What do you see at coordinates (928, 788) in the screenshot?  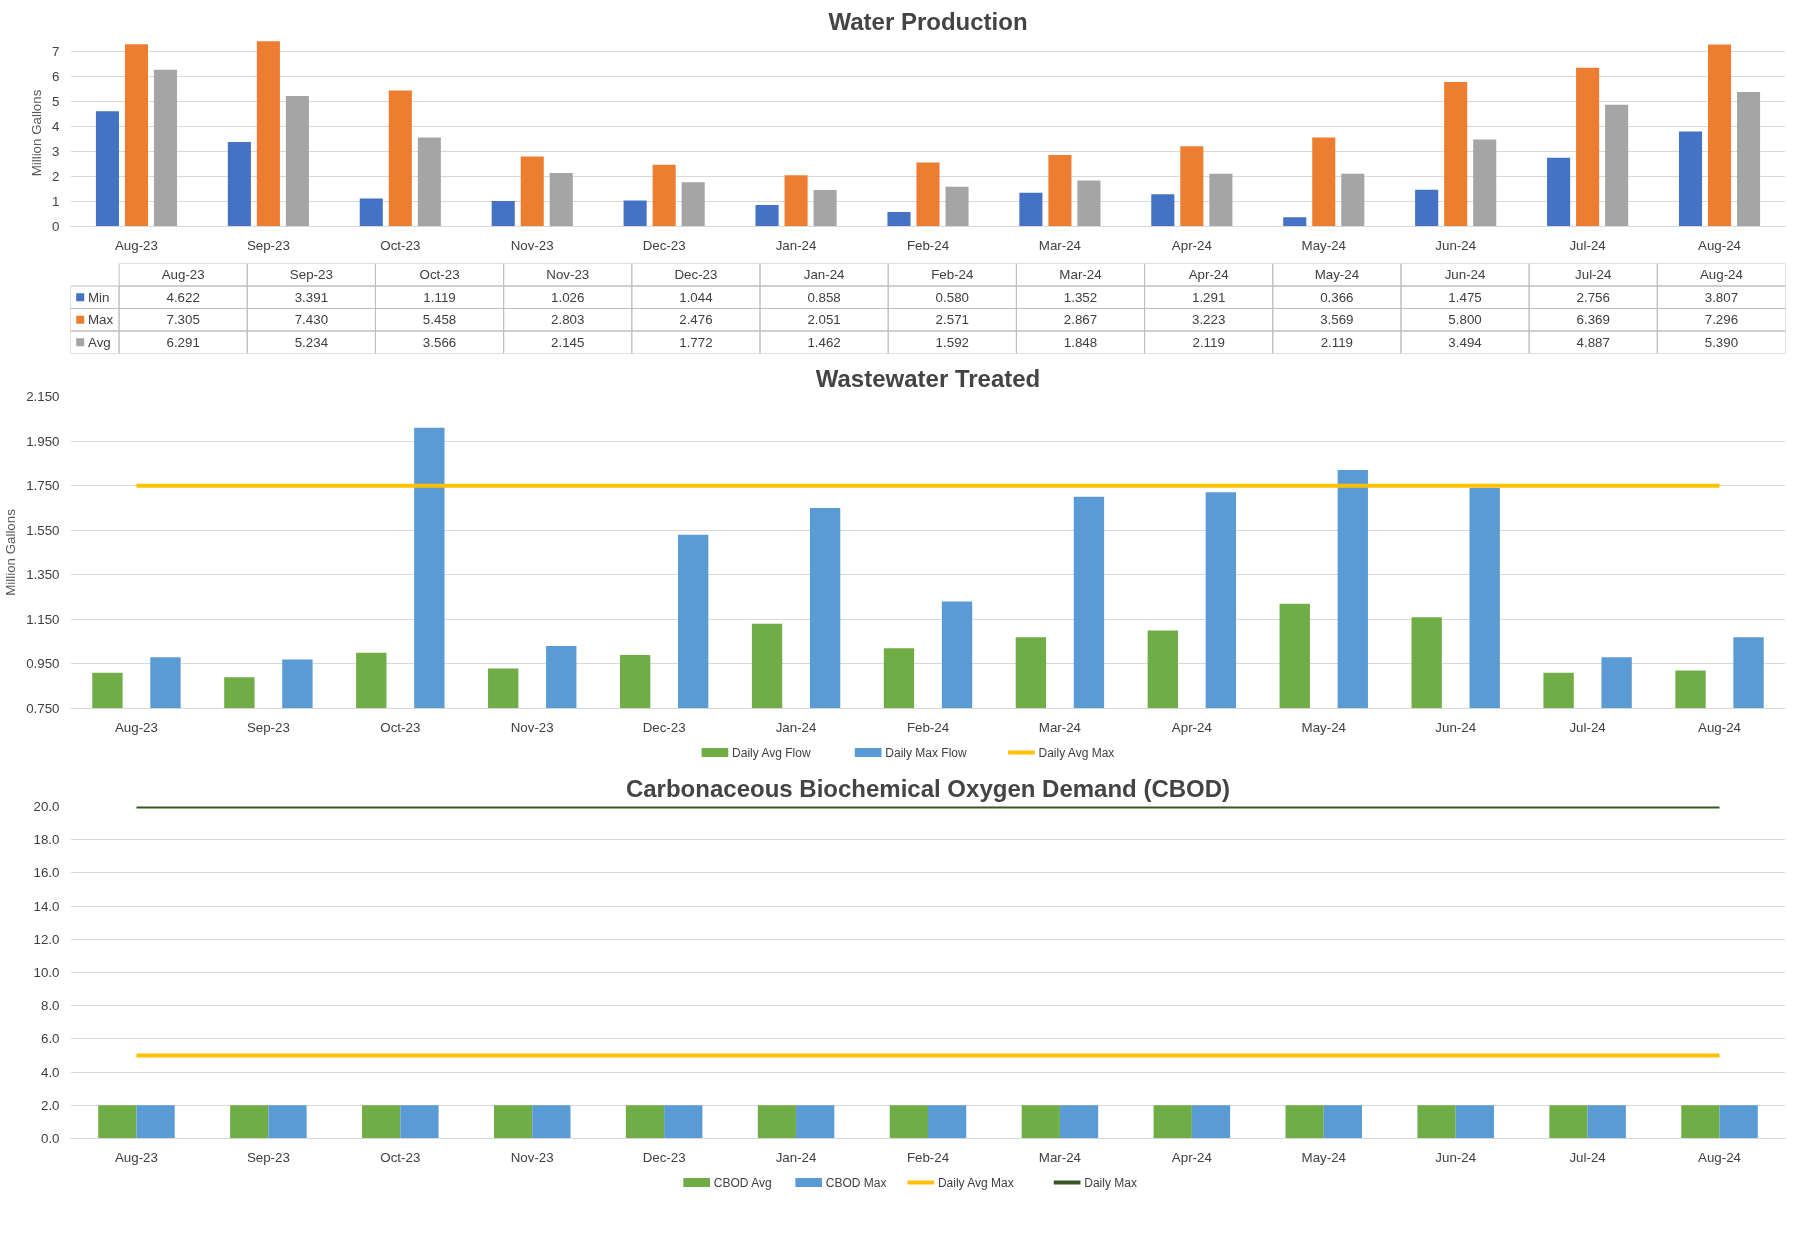 I see `chart-title: Carbonaceous Biochemical Oxygen Demand (CBOD)` at bounding box center [928, 788].